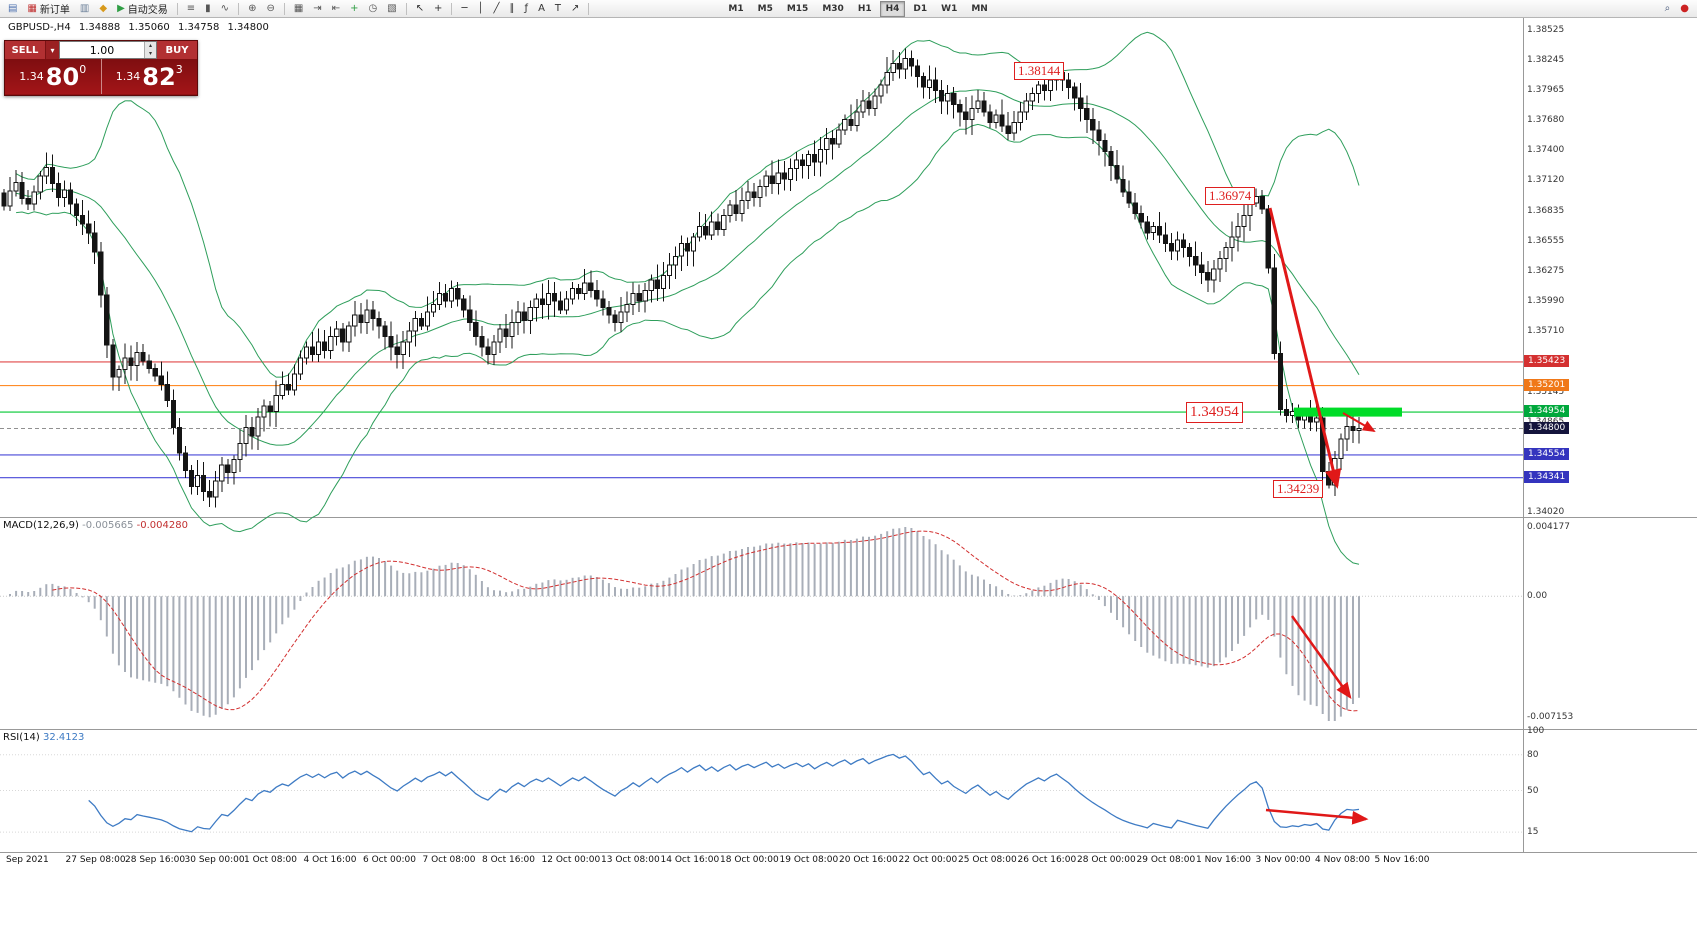 The width and height of the screenshot is (1697, 938). I want to click on tile-windows-icon: ▦, so click(298, 8).